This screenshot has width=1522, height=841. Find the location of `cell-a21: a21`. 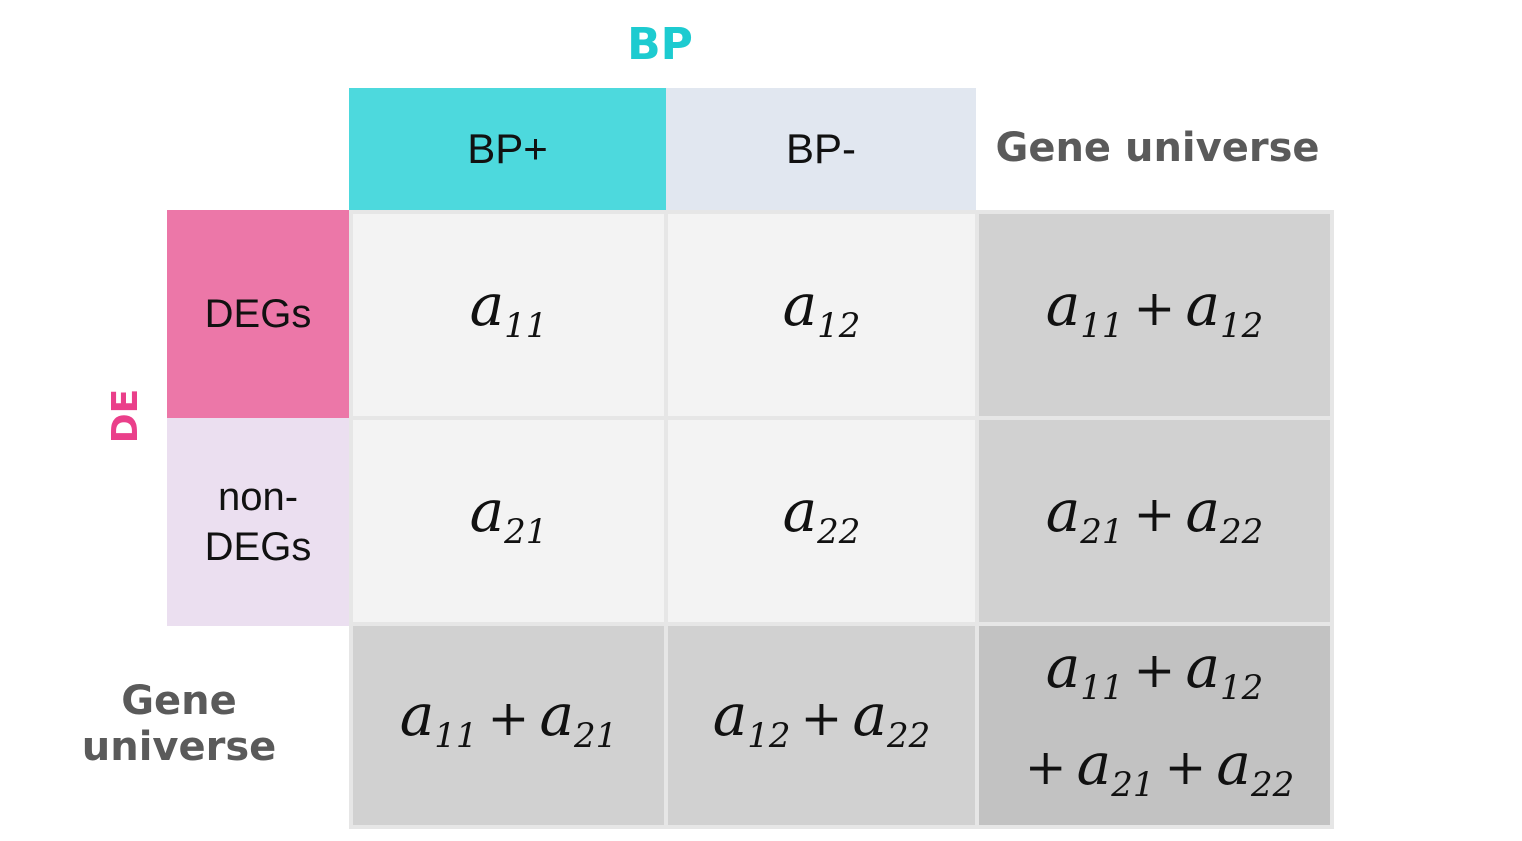

cell-a21: a21 is located at coordinates (508, 521).